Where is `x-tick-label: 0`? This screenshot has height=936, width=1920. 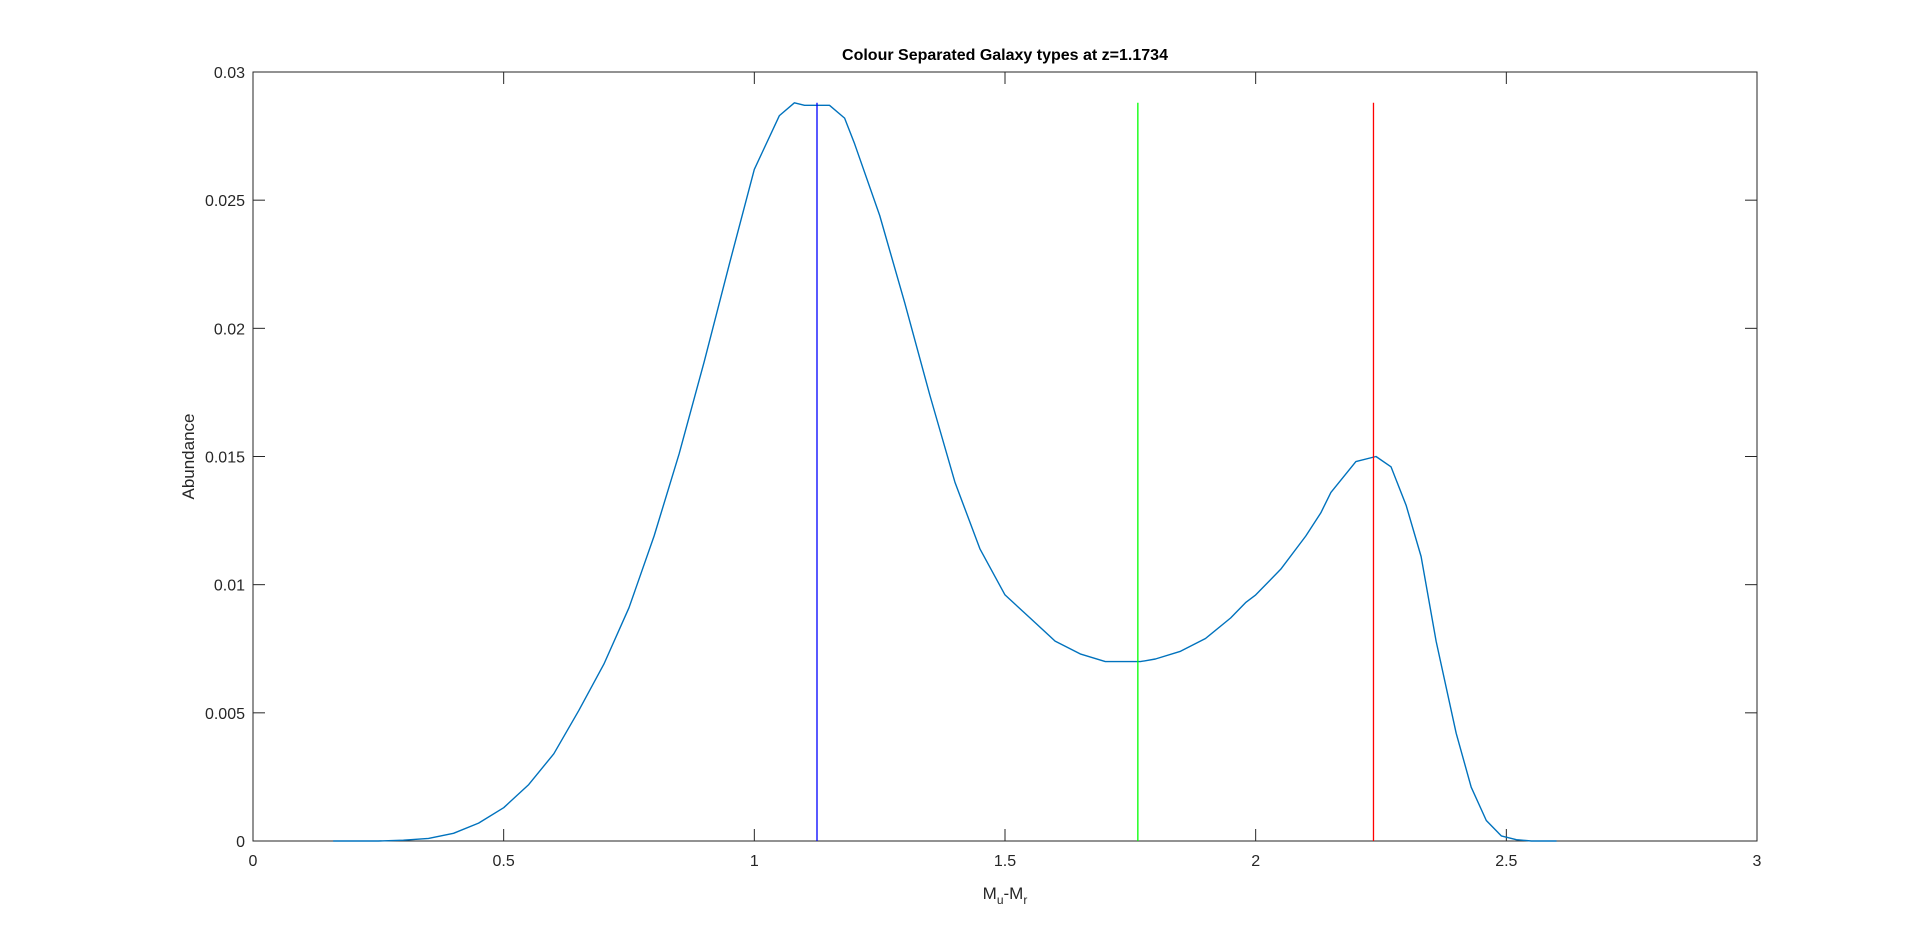 x-tick-label: 0 is located at coordinates (253, 861).